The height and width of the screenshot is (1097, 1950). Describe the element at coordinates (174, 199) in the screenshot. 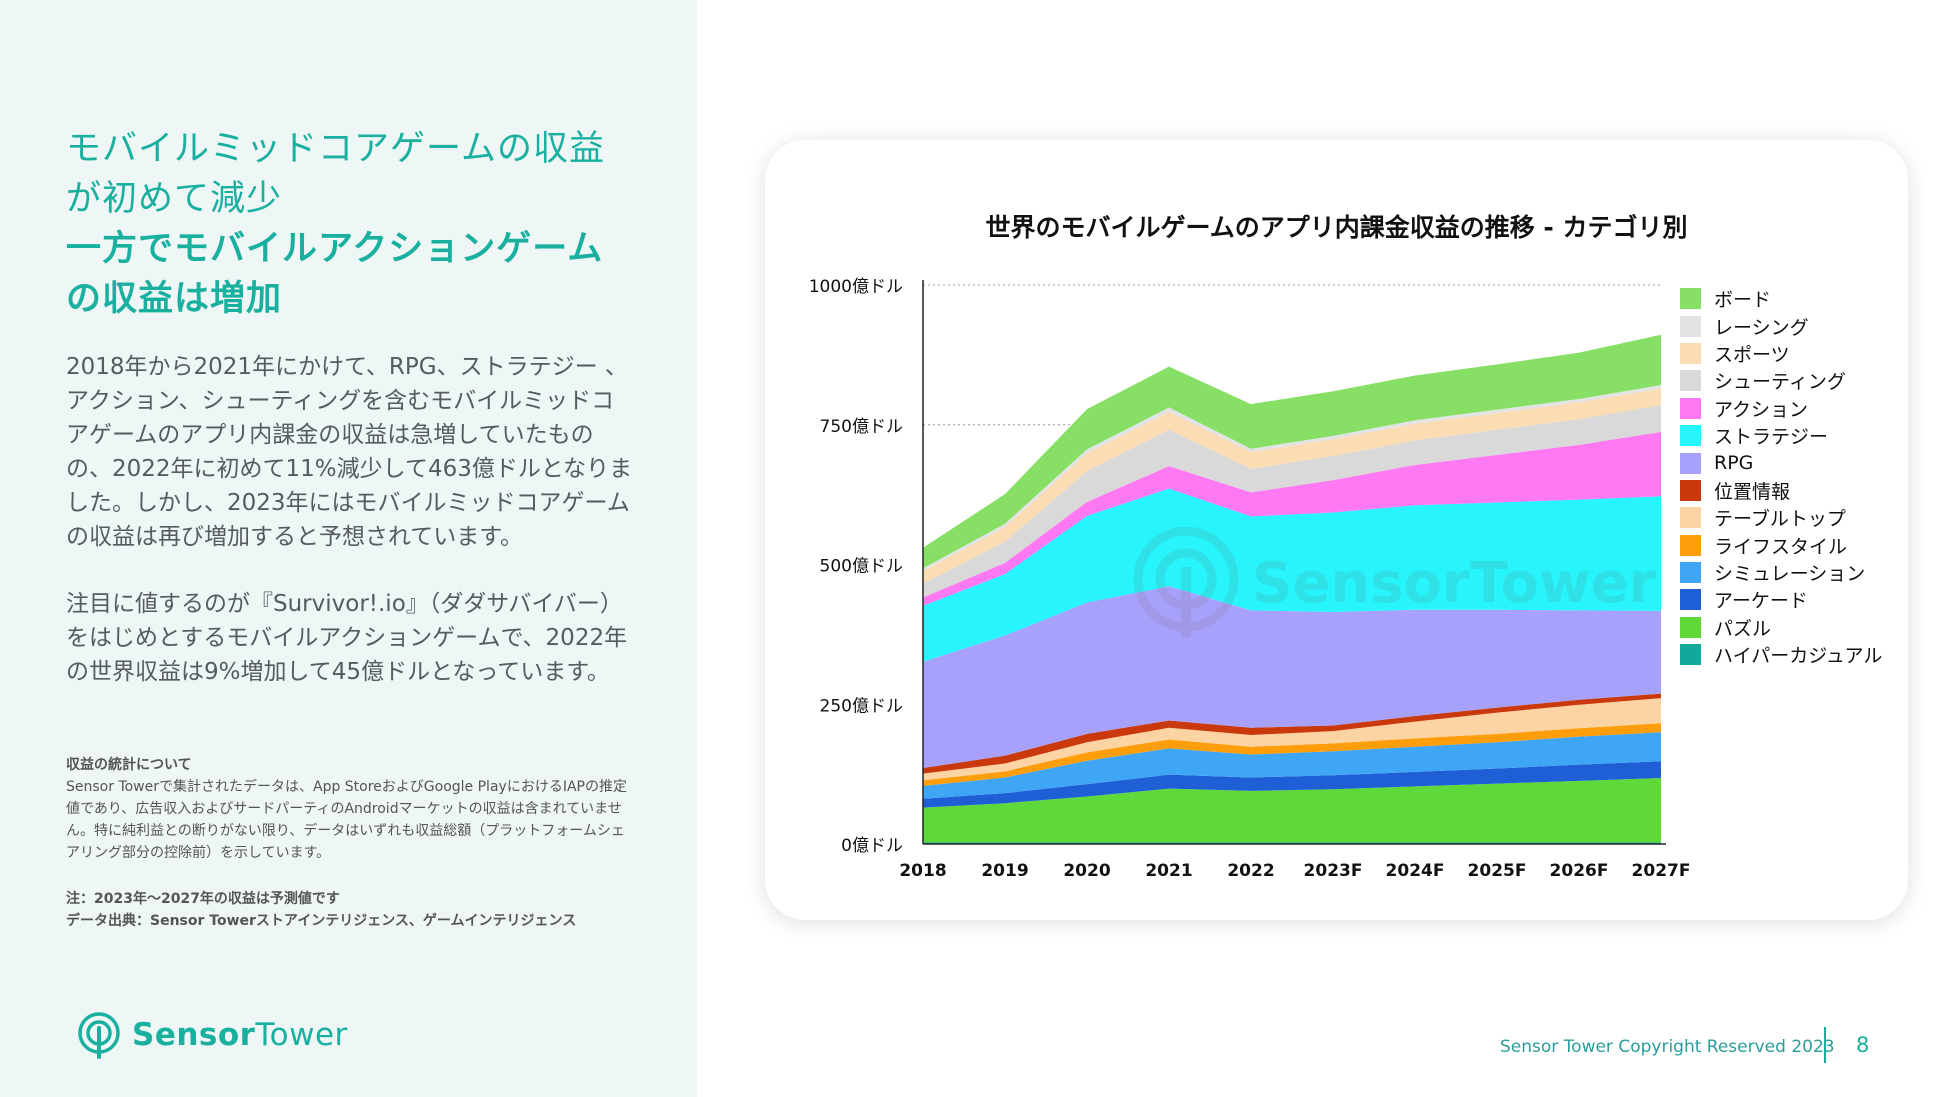

I see `headline-line-1b: が初めて減少` at that location.